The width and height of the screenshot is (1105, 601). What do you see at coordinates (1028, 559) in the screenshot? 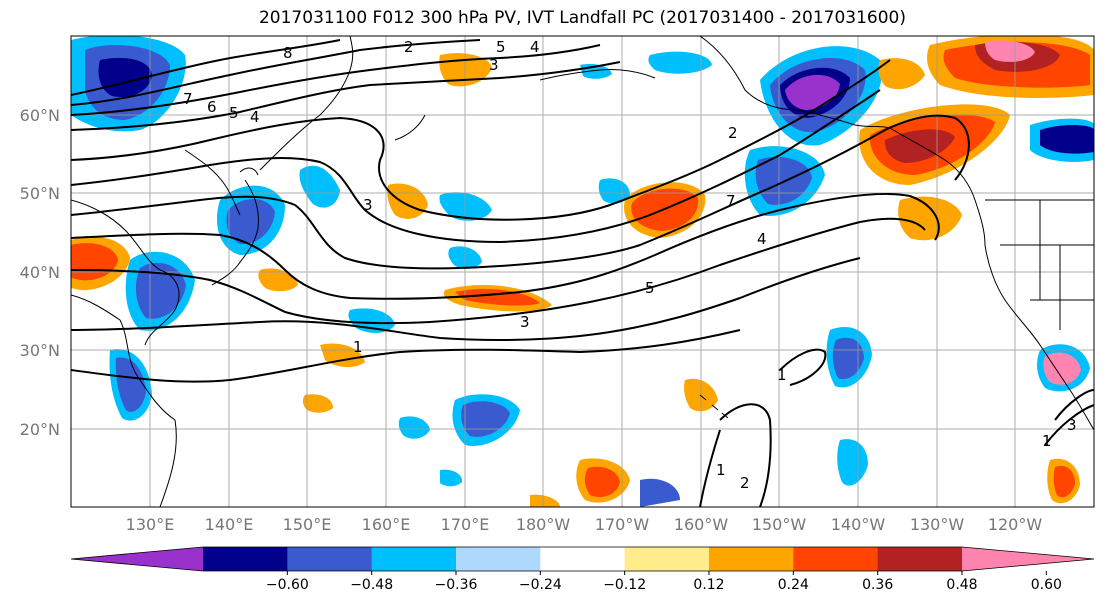
I see `colorbar-extend-high` at bounding box center [1028, 559].